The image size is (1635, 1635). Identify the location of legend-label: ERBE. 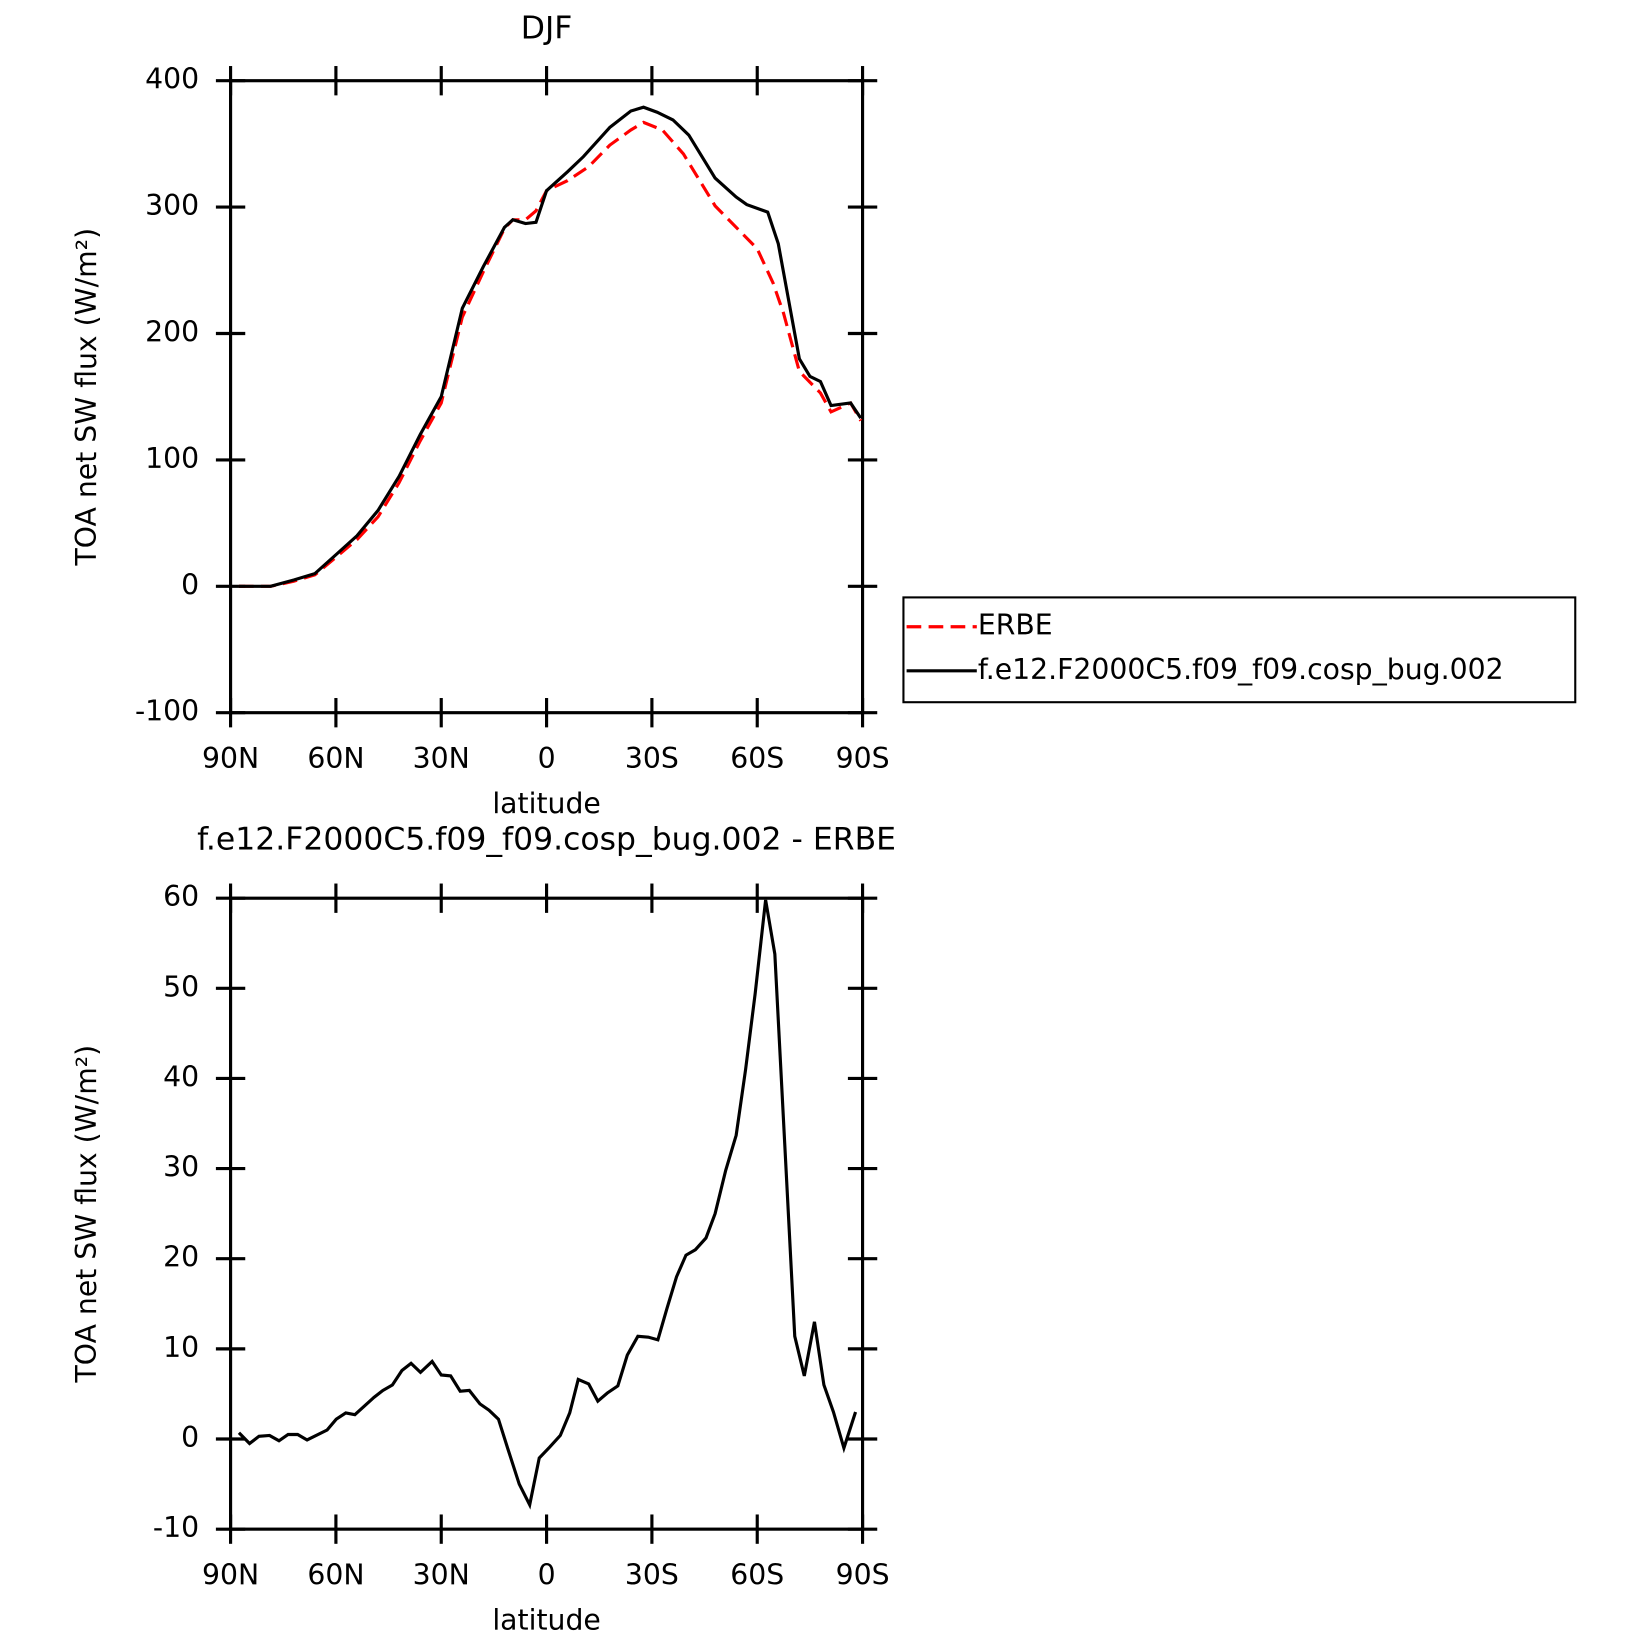
(1015, 625).